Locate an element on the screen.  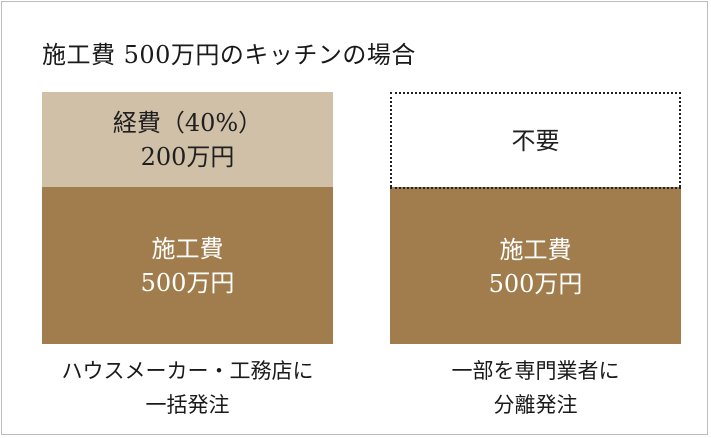
unneeded-box: 不要 is located at coordinates (535, 139).